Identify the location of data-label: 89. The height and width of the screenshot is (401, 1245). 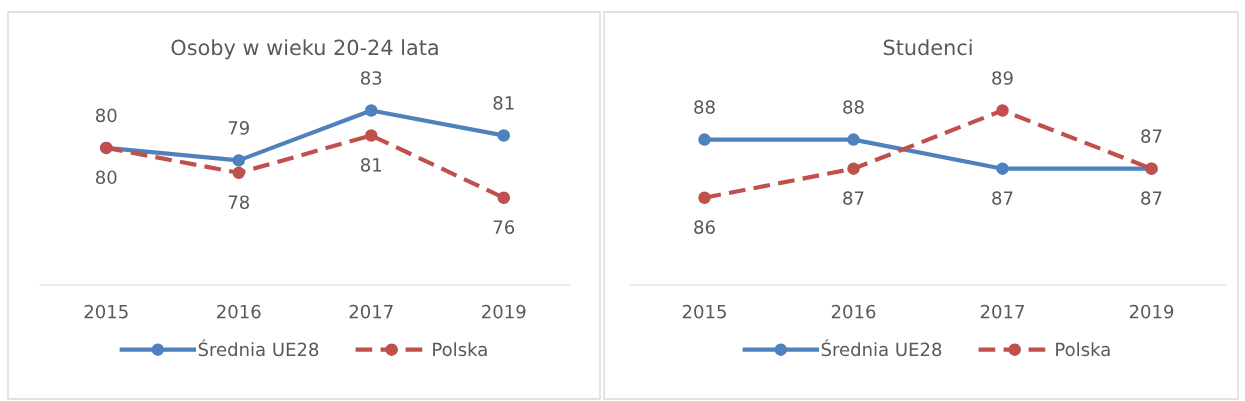
(1002, 78).